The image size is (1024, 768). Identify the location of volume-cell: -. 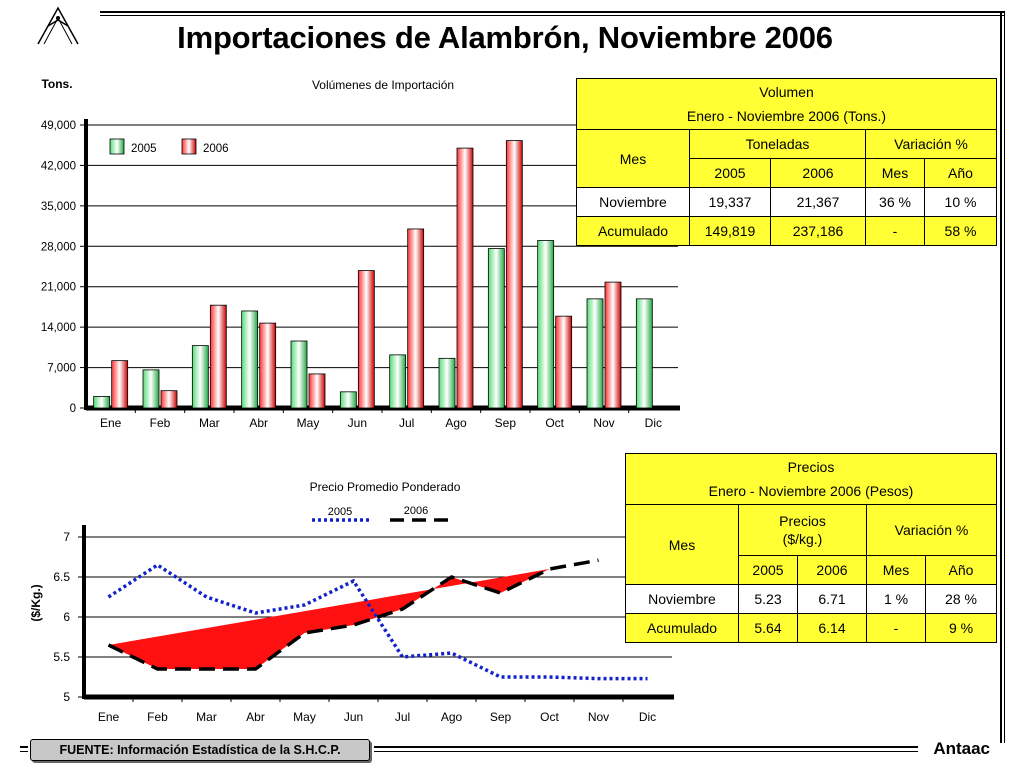
(895, 231).